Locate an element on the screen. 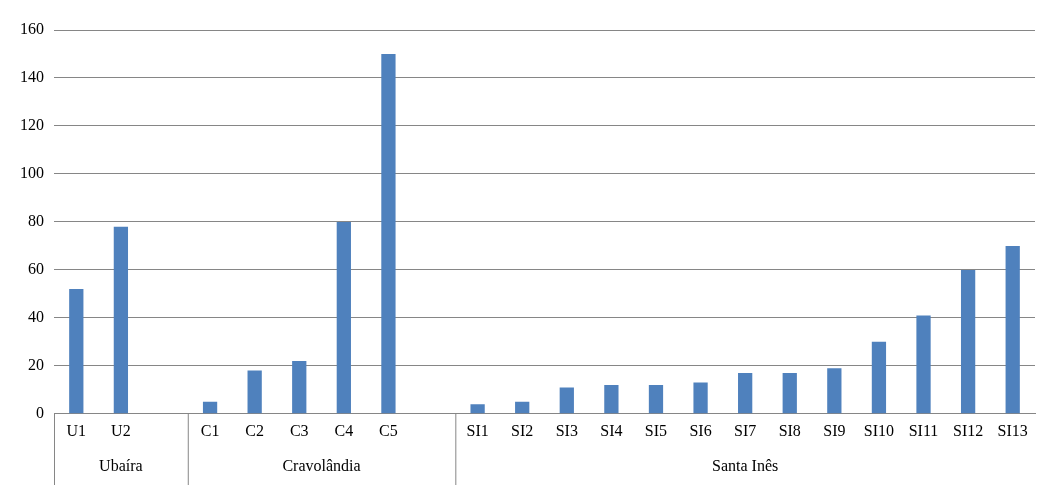 The image size is (1055, 489). x-tick-label: SI5 is located at coordinates (656, 430).